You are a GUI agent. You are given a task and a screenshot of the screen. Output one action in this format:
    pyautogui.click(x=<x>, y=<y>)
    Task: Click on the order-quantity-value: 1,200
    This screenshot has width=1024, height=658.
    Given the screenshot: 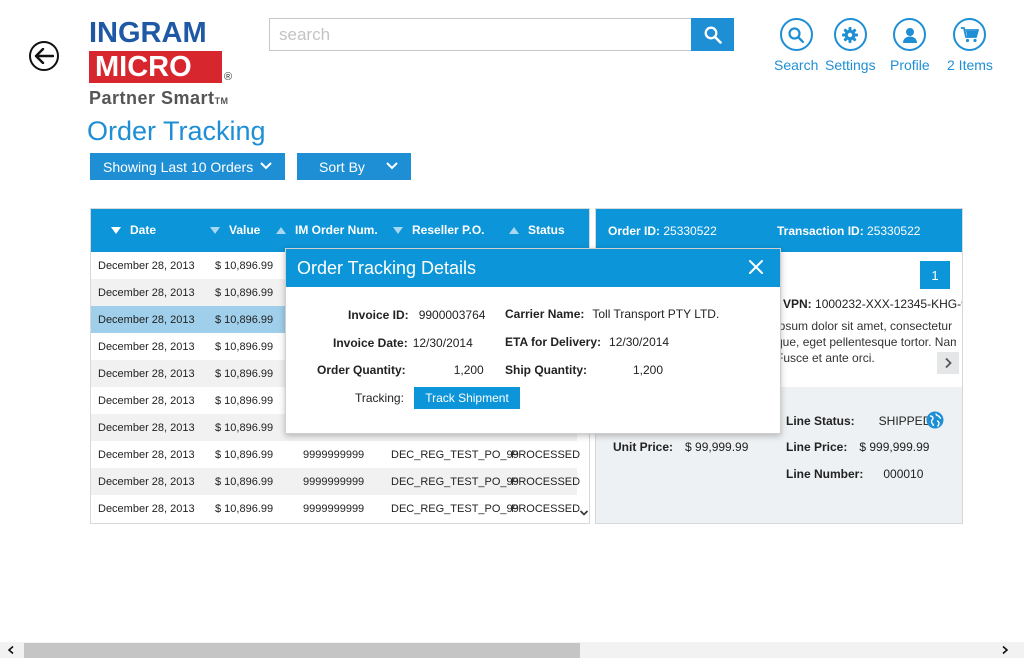 What is the action you would take?
    pyautogui.click(x=468, y=370)
    